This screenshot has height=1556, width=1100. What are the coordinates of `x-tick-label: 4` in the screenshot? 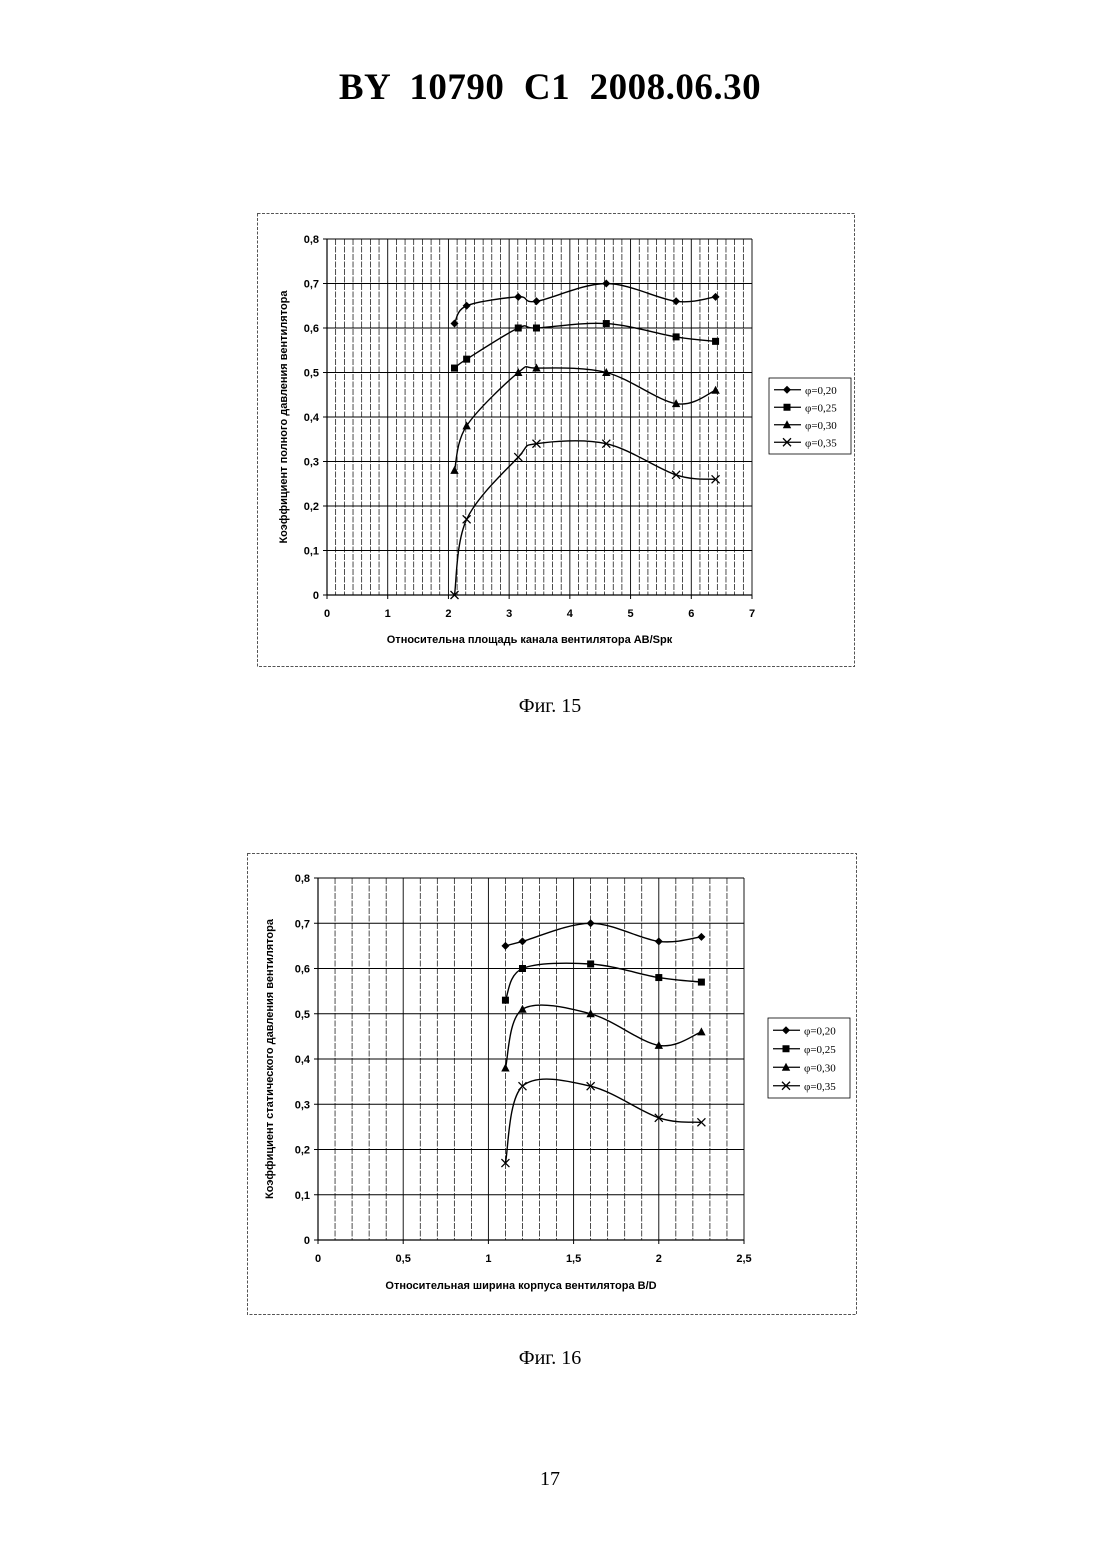 It's located at (570, 614).